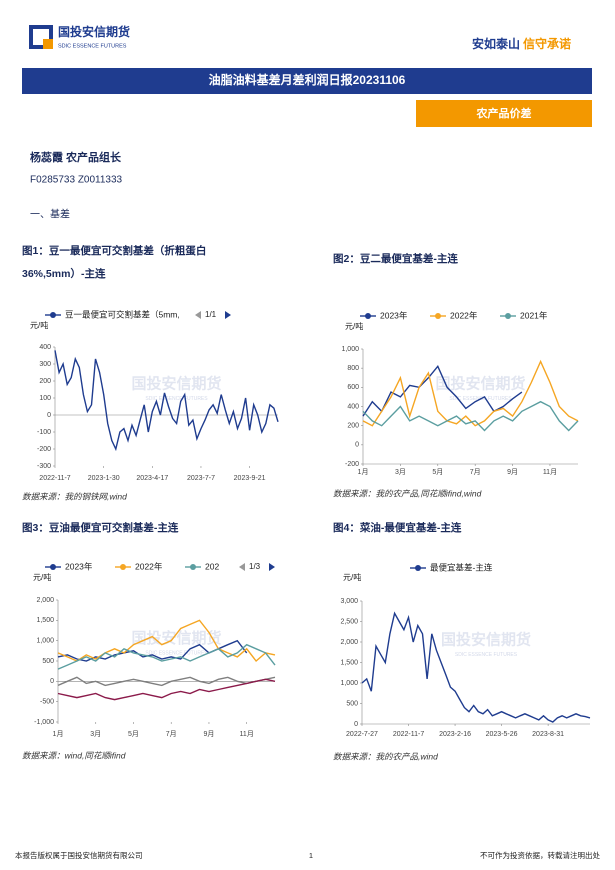 The height and width of the screenshot is (870, 615). Describe the element at coordinates (114, 250) in the screenshot. I see `figure-title: 图1：豆一最便宜可交割基差（折粗蛋白` at that location.